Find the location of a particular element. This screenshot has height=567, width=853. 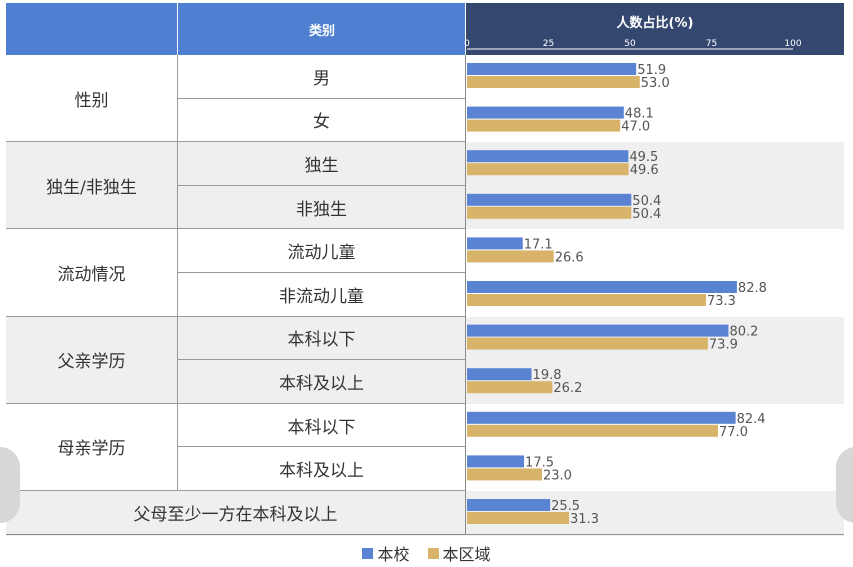

header-left: 类别 is located at coordinates (235, 29).